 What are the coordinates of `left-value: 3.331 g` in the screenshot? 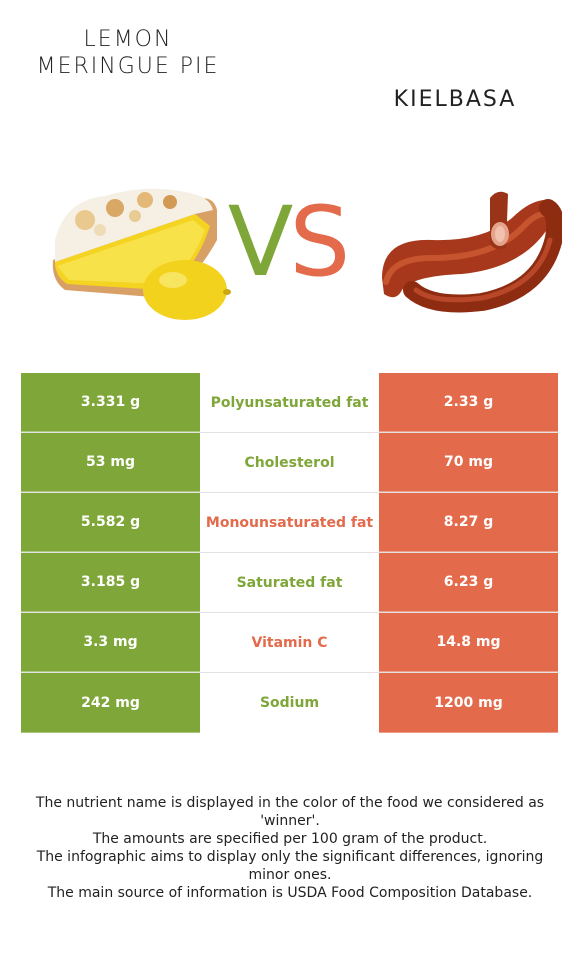 It's located at (110, 402).